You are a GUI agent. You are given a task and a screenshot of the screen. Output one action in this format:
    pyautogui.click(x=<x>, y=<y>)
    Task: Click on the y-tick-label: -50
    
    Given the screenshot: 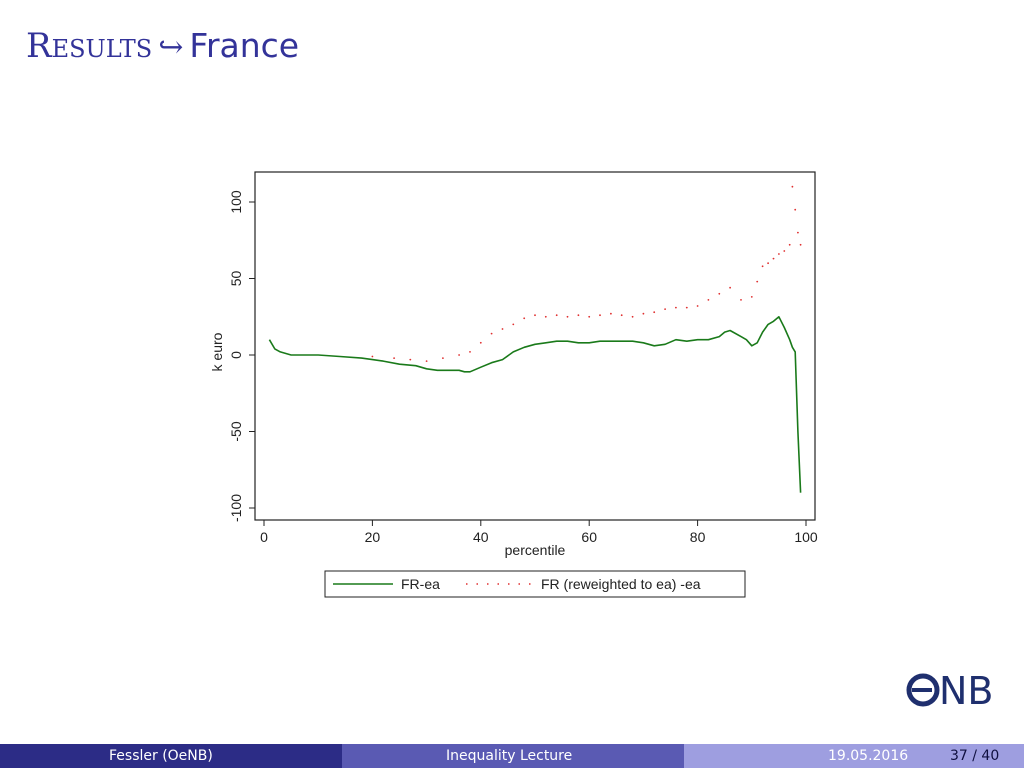 What is the action you would take?
    pyautogui.click(x=236, y=431)
    